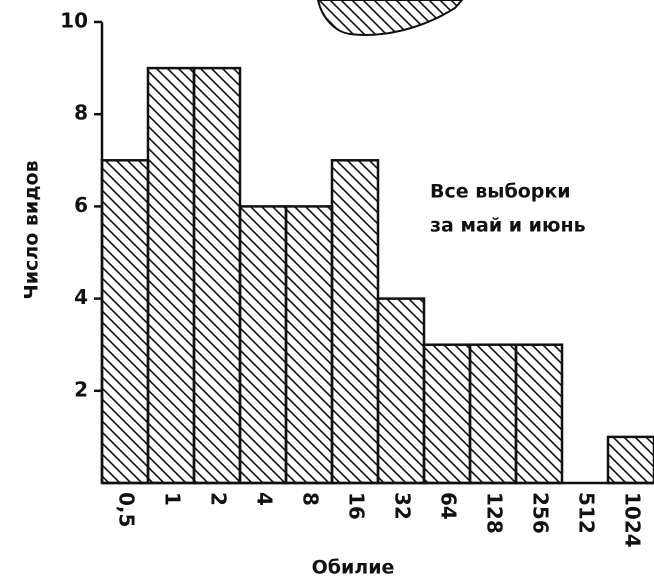  What do you see at coordinates (127, 509) in the screenshot?
I see `x-tick-label: 0,5` at bounding box center [127, 509].